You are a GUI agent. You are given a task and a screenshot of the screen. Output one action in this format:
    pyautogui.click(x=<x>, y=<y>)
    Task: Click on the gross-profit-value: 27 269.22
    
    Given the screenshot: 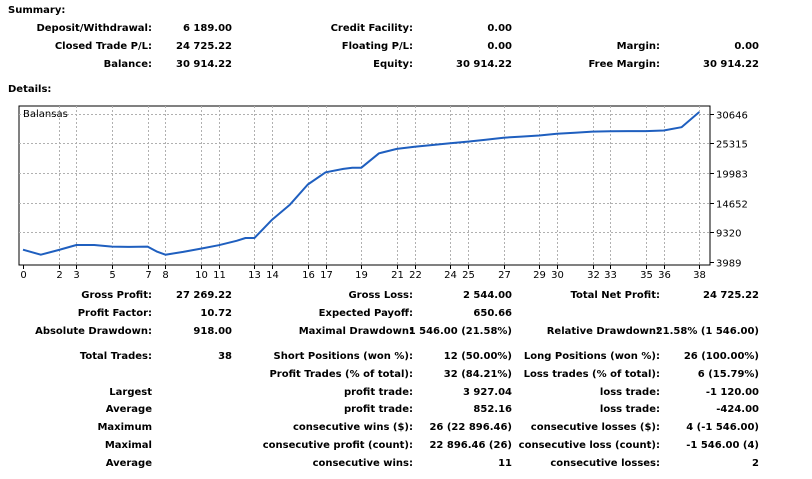 What is the action you would take?
    pyautogui.click(x=204, y=295)
    